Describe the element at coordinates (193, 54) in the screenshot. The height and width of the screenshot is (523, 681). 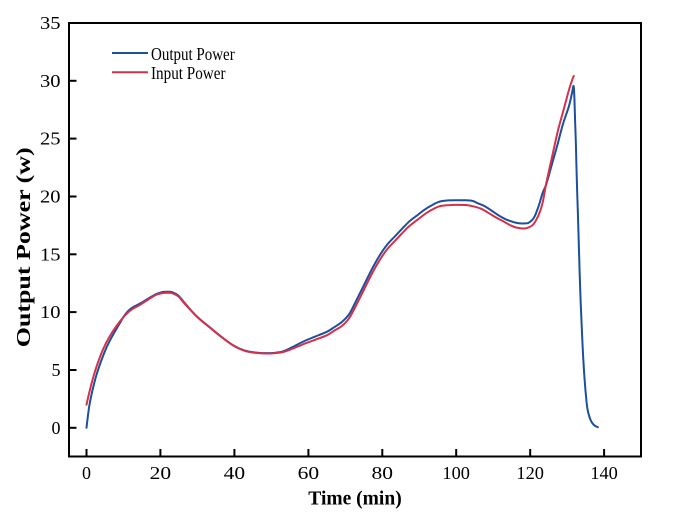
I see `svg-text: Output Power` at that location.